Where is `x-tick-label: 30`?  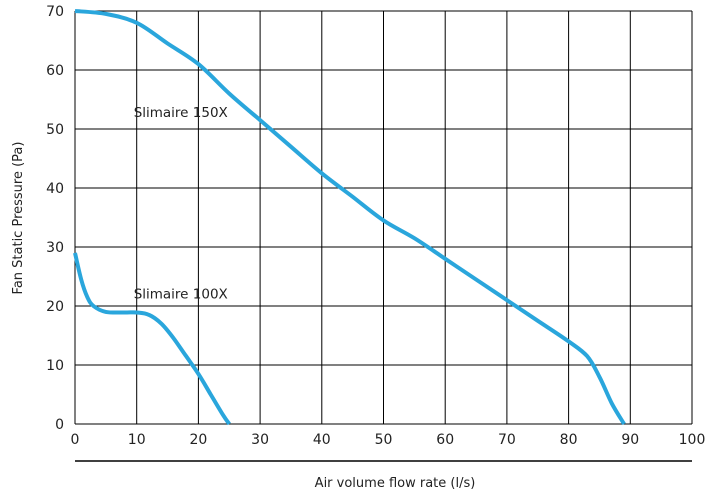
x-tick-label: 30 is located at coordinates (260, 440).